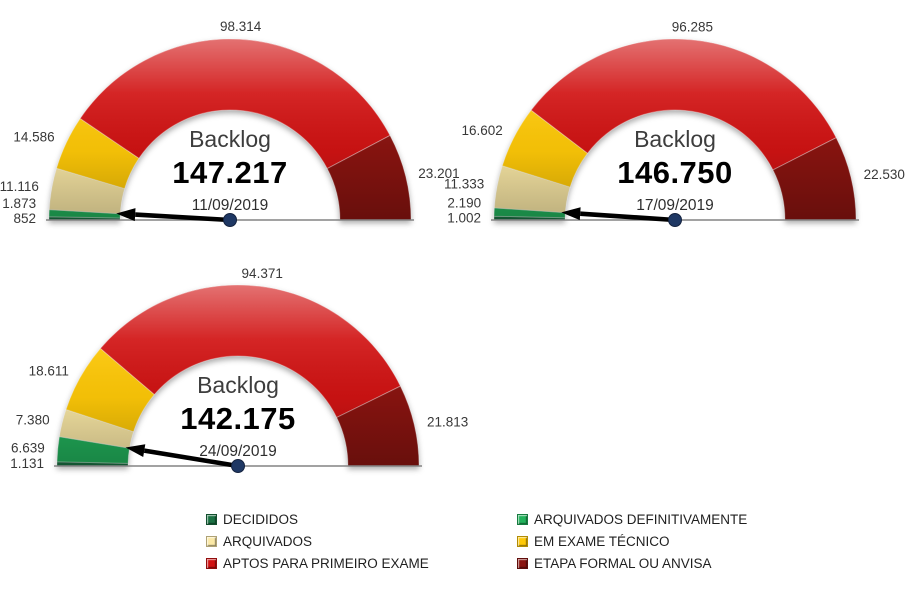 This screenshot has width=908, height=597. I want to click on legend-item-aptos-para-primeiro-exame: APTOS PARA PRIMEIRO EXAME, so click(361, 563).